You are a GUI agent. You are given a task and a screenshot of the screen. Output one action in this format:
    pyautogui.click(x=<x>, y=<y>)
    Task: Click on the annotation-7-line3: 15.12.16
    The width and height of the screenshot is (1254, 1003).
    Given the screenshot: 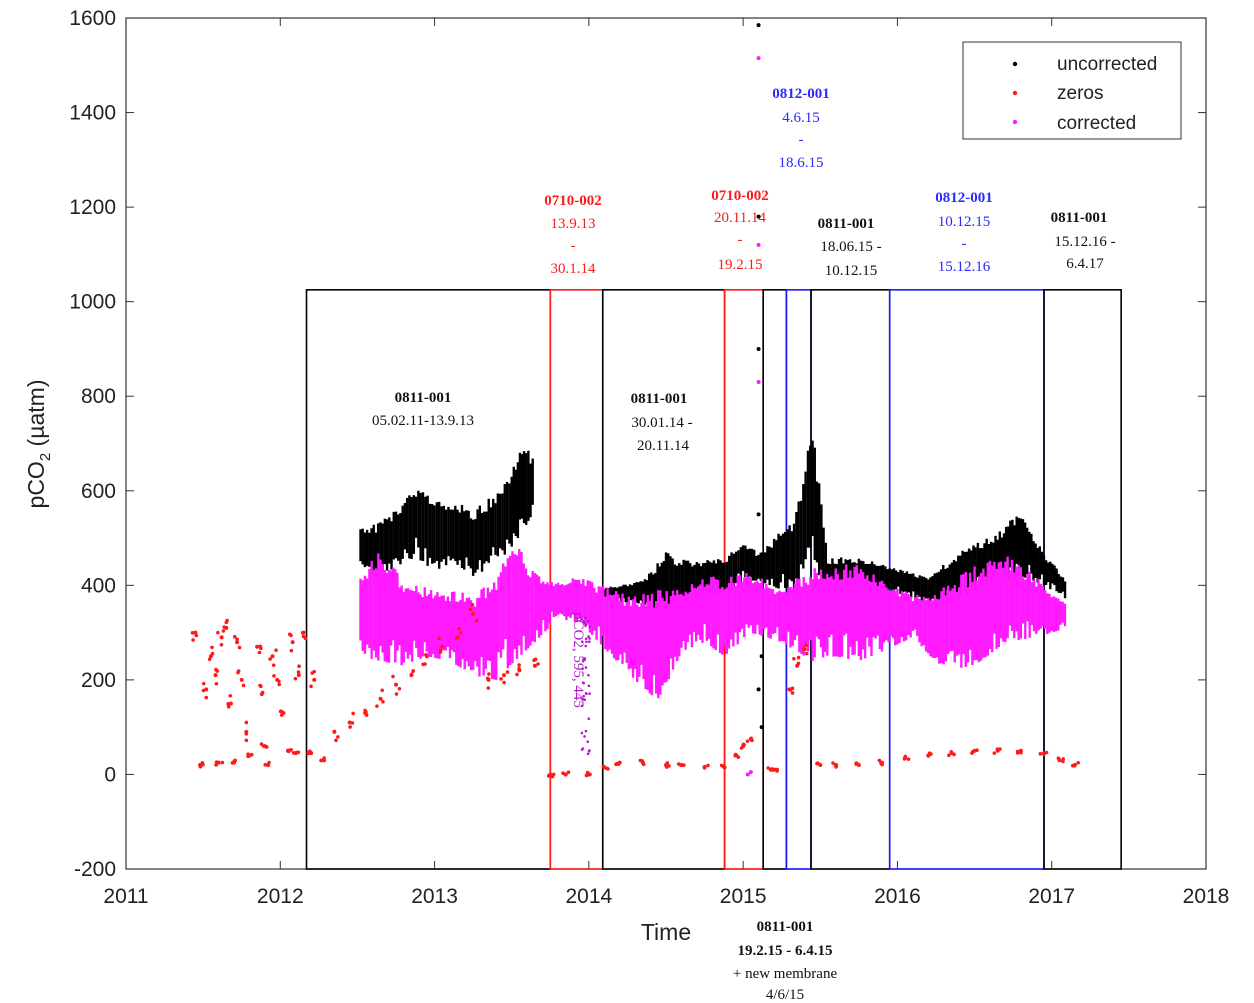 What is the action you would take?
    pyautogui.click(x=964, y=267)
    